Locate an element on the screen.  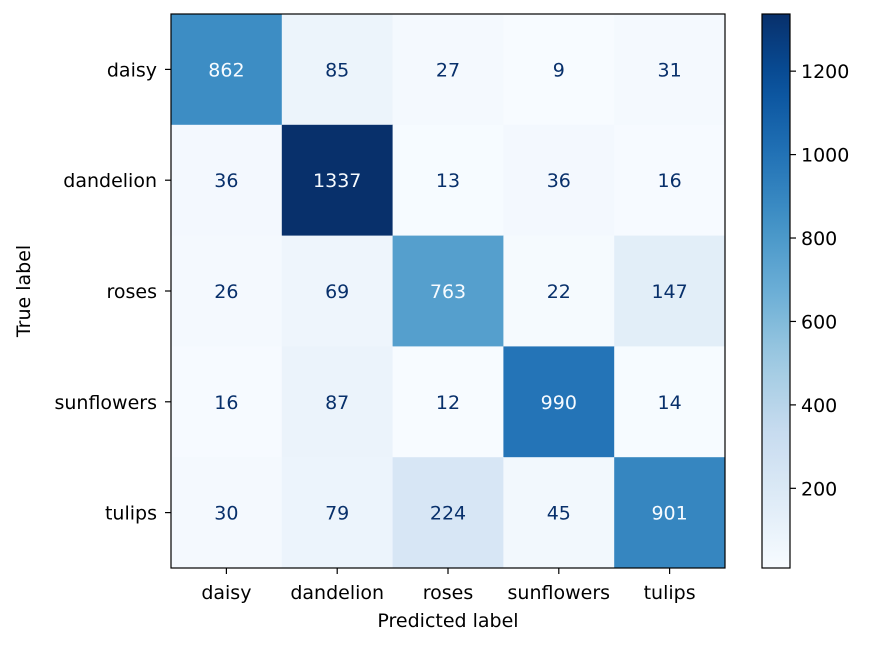
cell-value-label: 901 is located at coordinates (669, 514).